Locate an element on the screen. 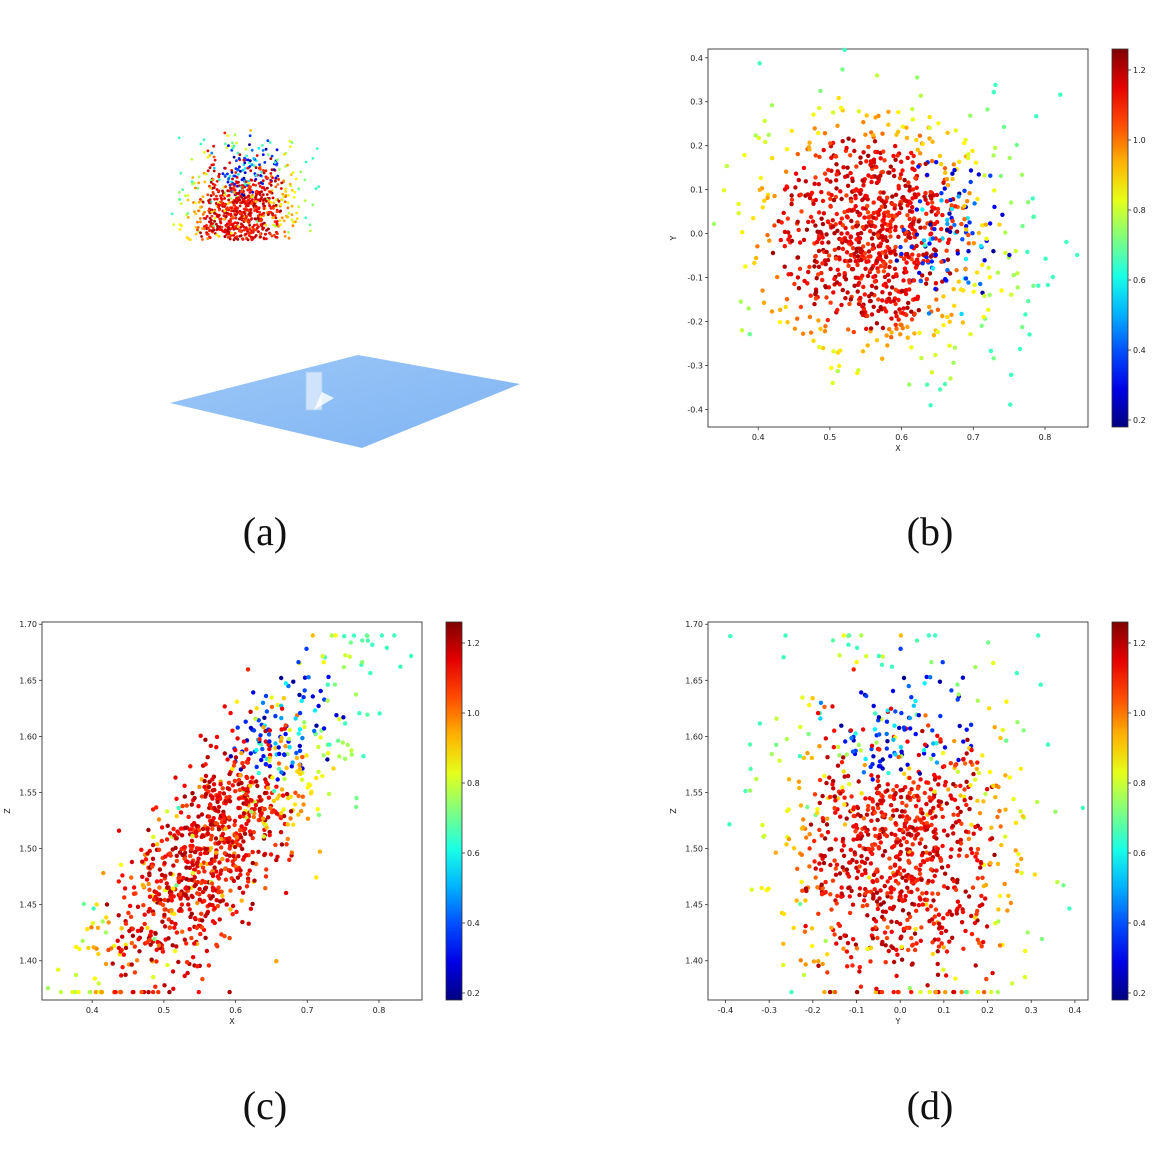 The height and width of the screenshot is (1150, 1176). caption-b: (b) is located at coordinates (930, 531).